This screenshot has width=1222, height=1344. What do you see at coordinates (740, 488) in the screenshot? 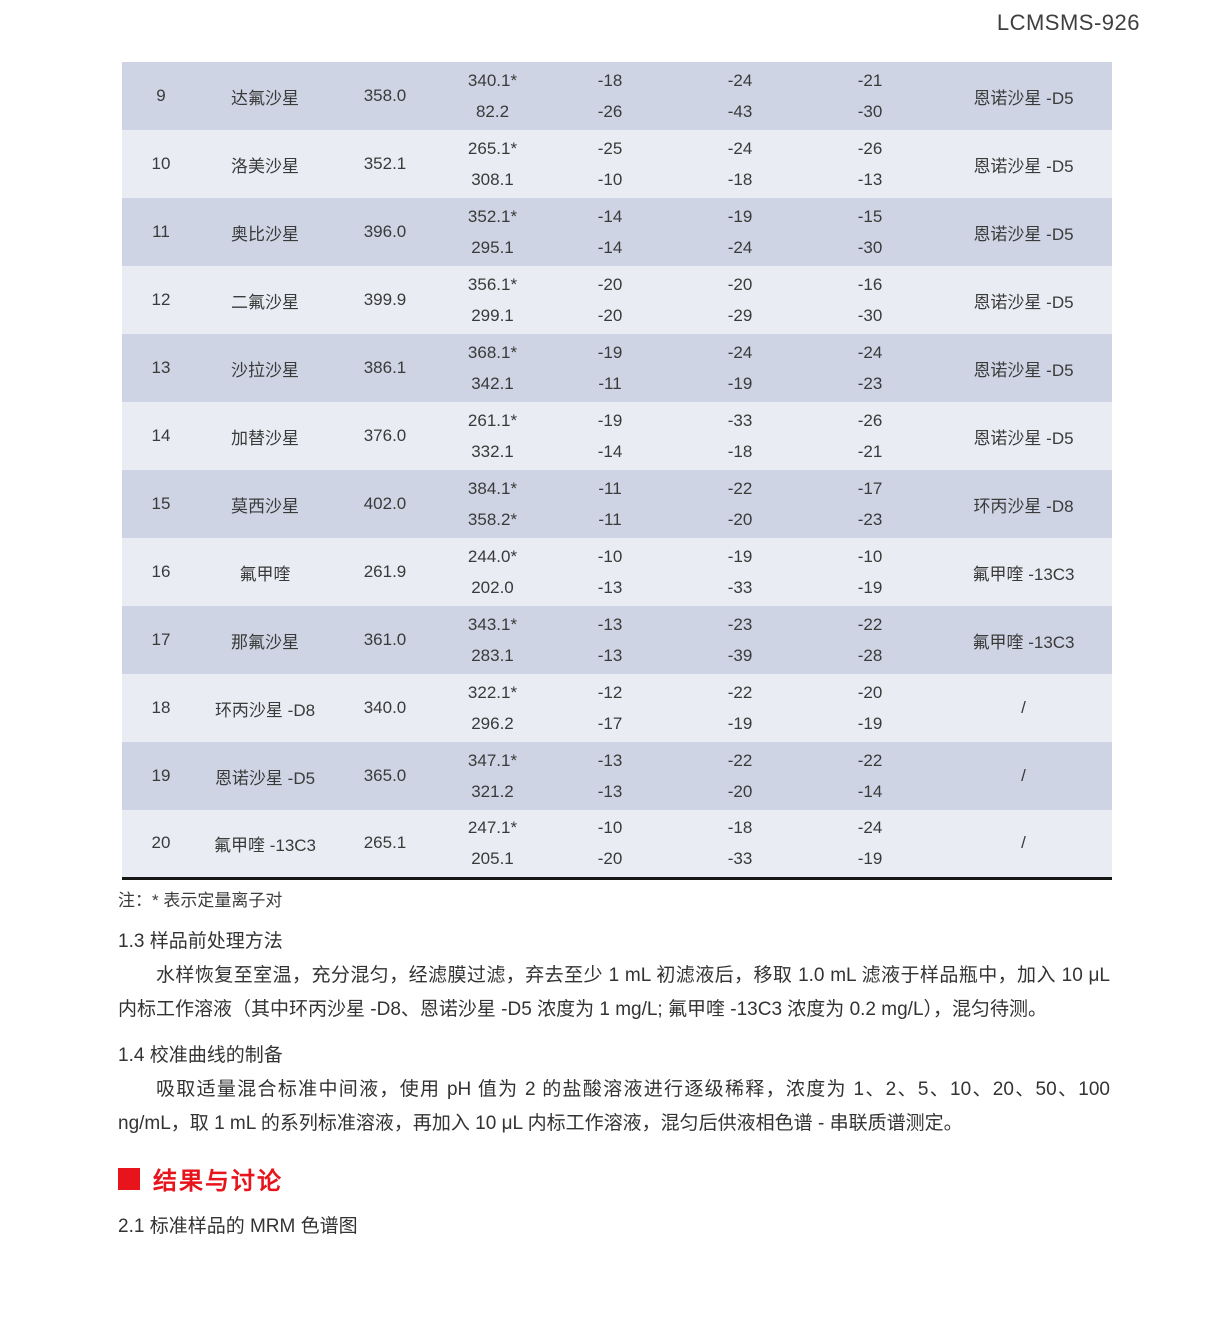
I see `cell-v2-line: -22` at bounding box center [740, 488].